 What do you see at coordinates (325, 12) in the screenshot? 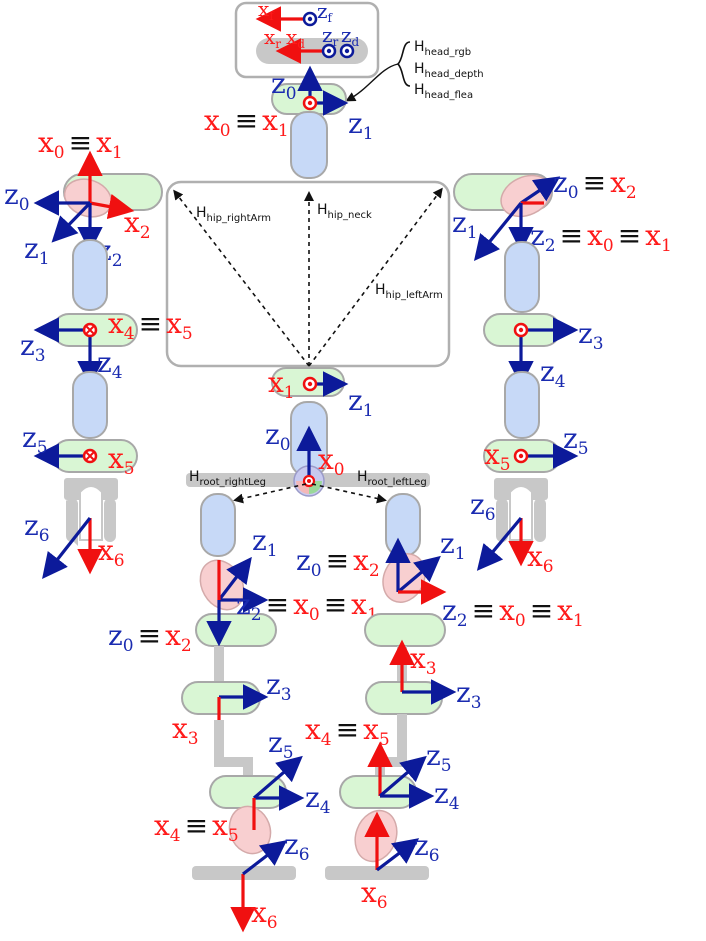
I see `svg-text: zf` at bounding box center [325, 12].